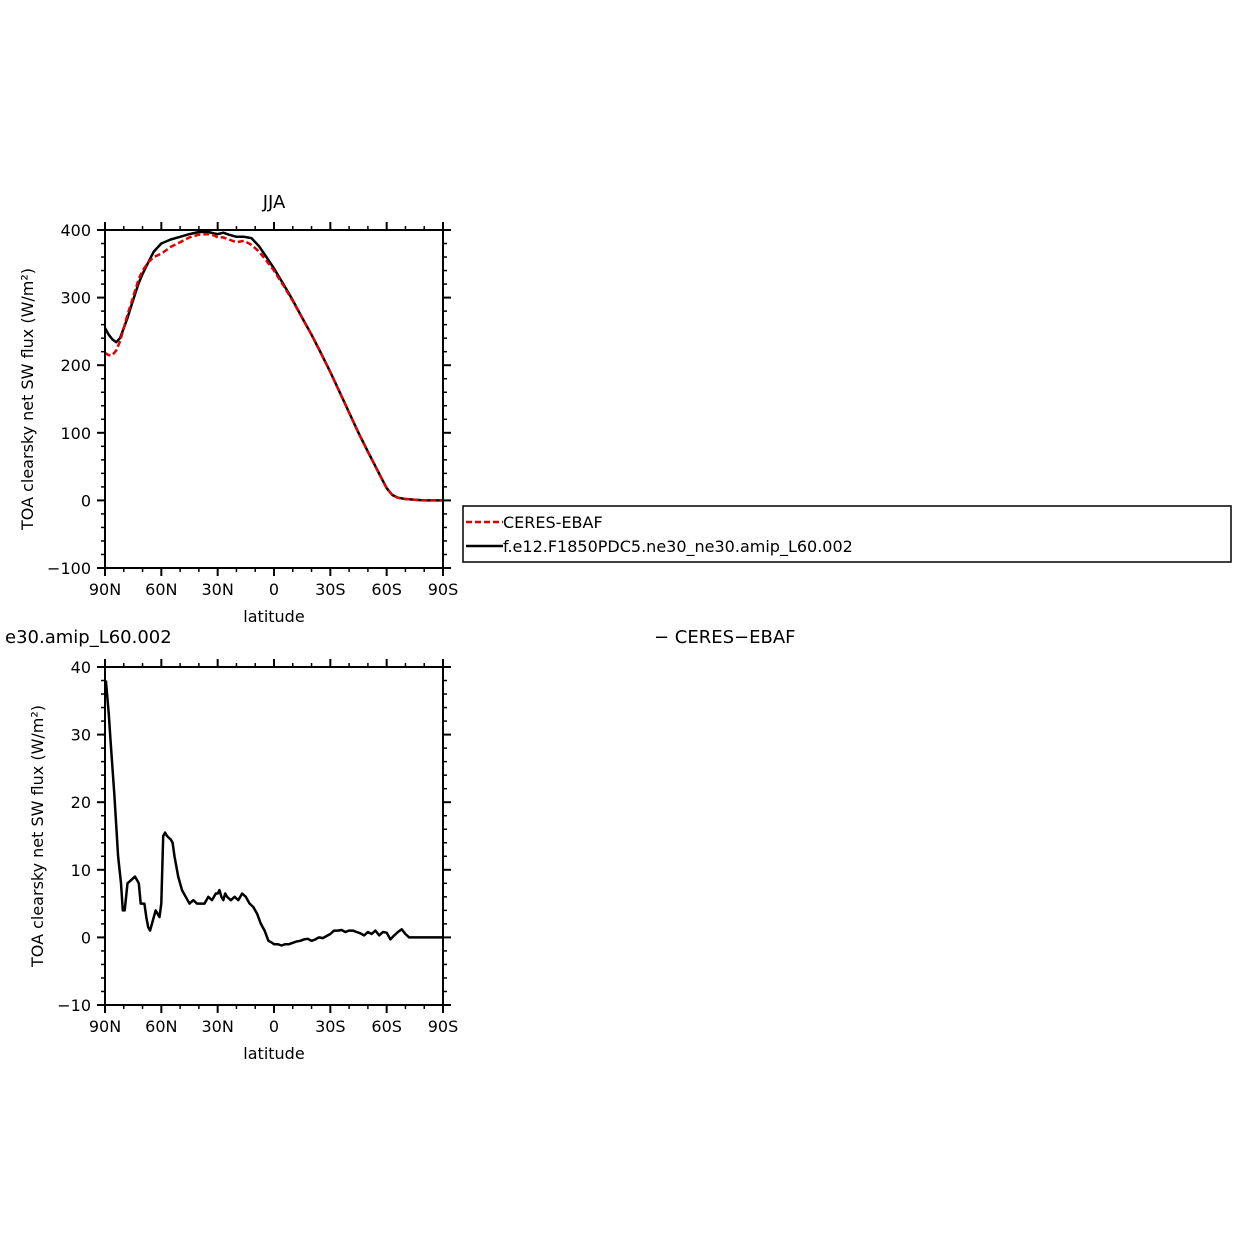 This screenshot has width=1250, height=1253. What do you see at coordinates (81, 802) in the screenshot?
I see `y-tick-label: 20` at bounding box center [81, 802].